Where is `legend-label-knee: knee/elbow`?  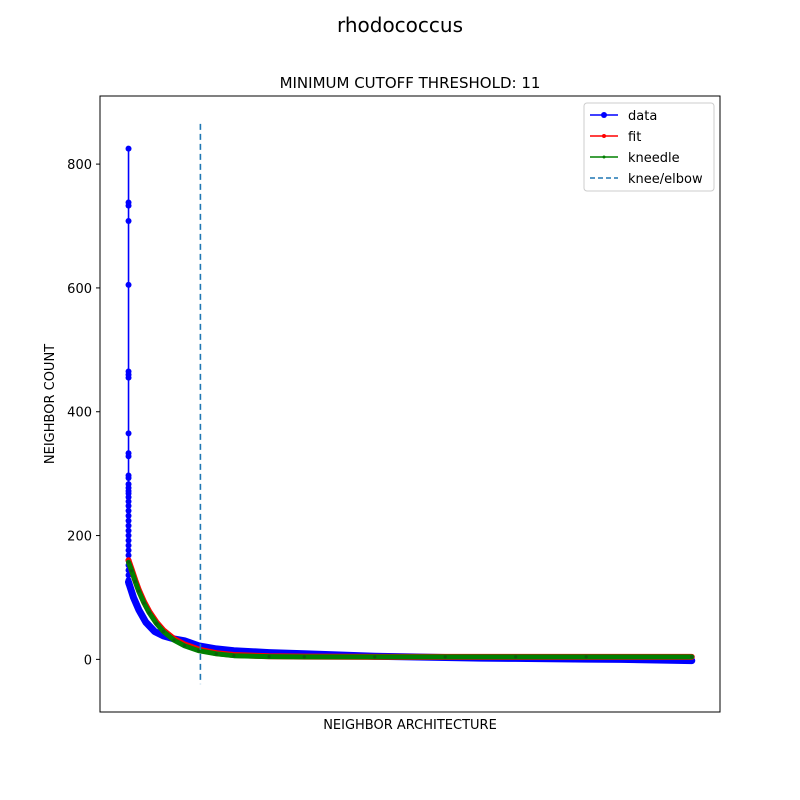 legend-label-knee: knee/elbow is located at coordinates (665, 179).